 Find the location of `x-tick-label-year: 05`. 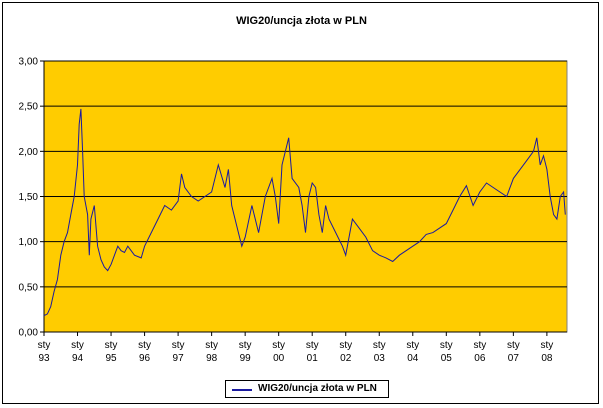

x-tick-label-year: 05 is located at coordinates (447, 358).